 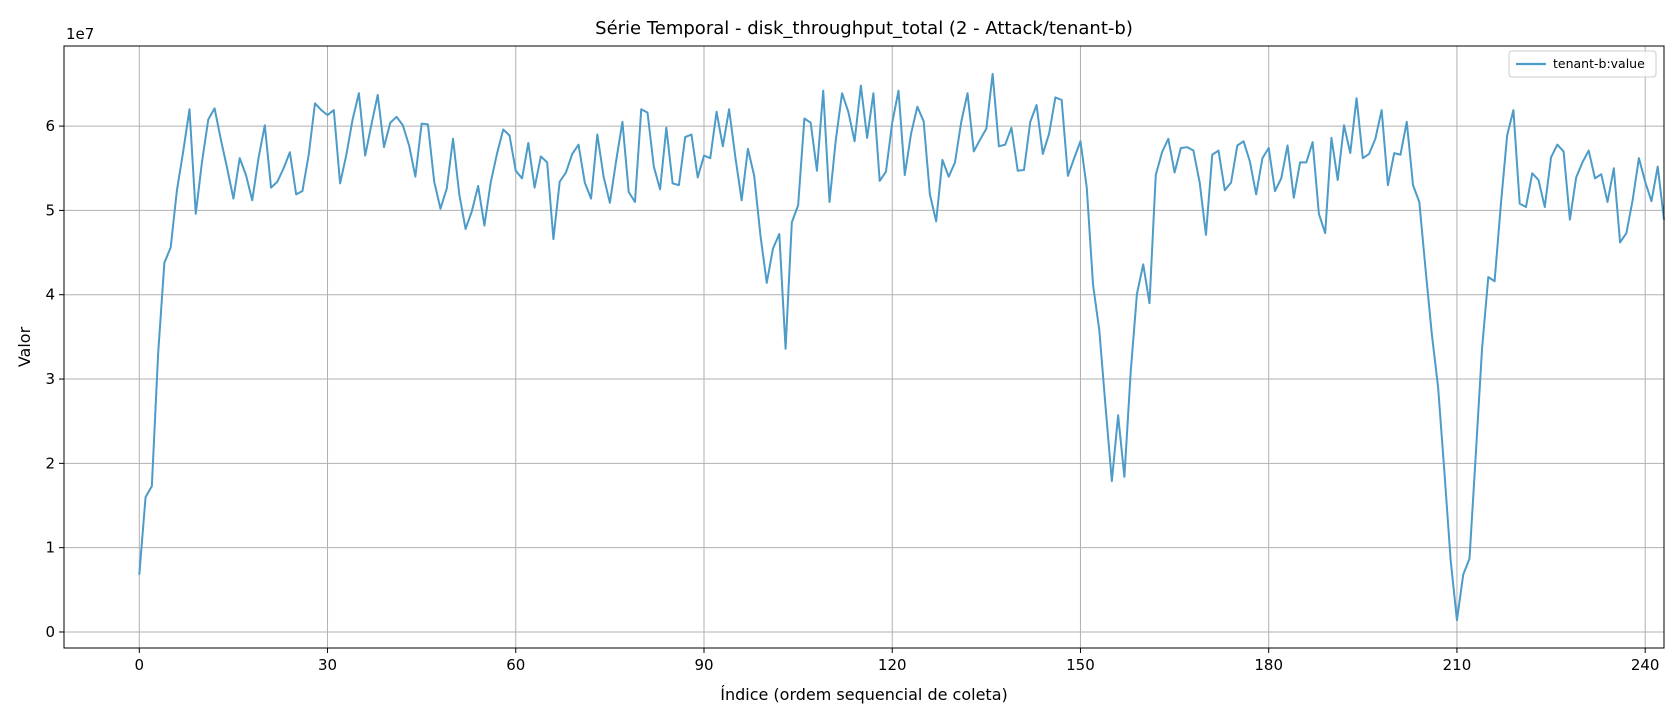 I want to click on x-tick-label: 60, so click(x=515, y=665).